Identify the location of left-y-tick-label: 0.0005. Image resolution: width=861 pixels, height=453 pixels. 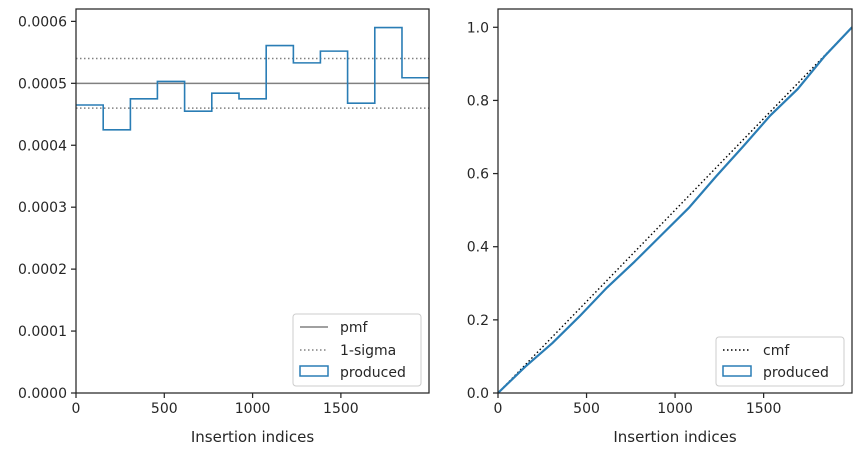
(42, 84).